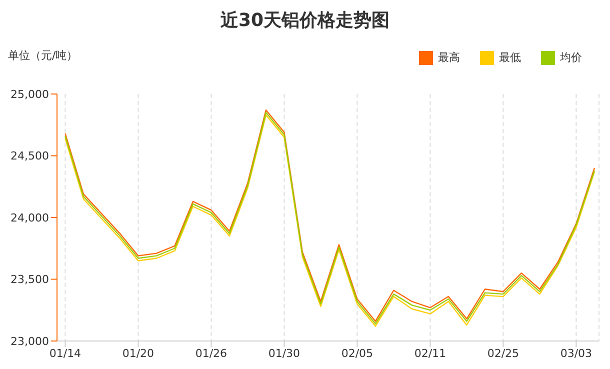 The height and width of the screenshot is (369, 610). What do you see at coordinates (570, 57) in the screenshot?
I see `legend-label: 均价` at bounding box center [570, 57].